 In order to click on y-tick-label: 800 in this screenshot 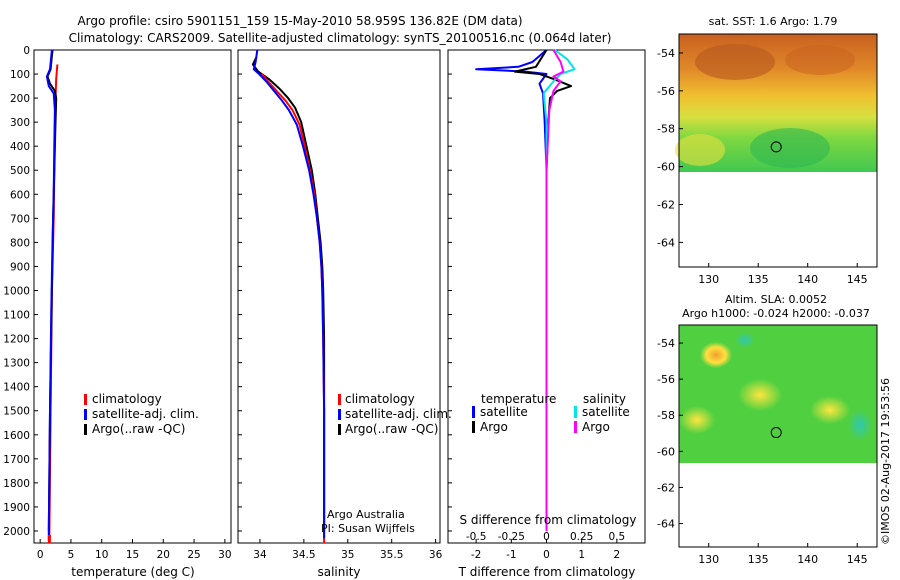, I will do `click(20, 243)`.